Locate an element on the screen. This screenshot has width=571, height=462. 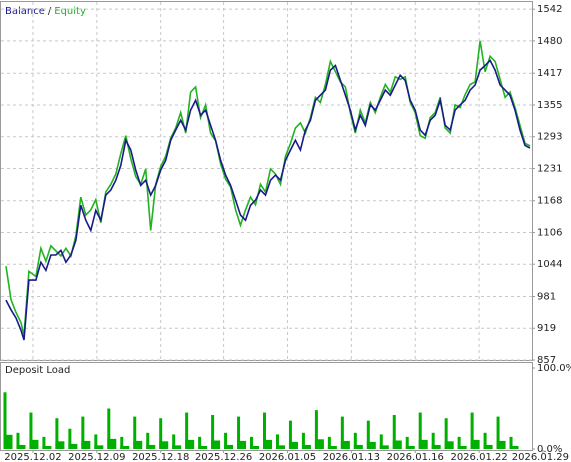
x-tick-label: 2025.12.09 is located at coordinates (96, 457).